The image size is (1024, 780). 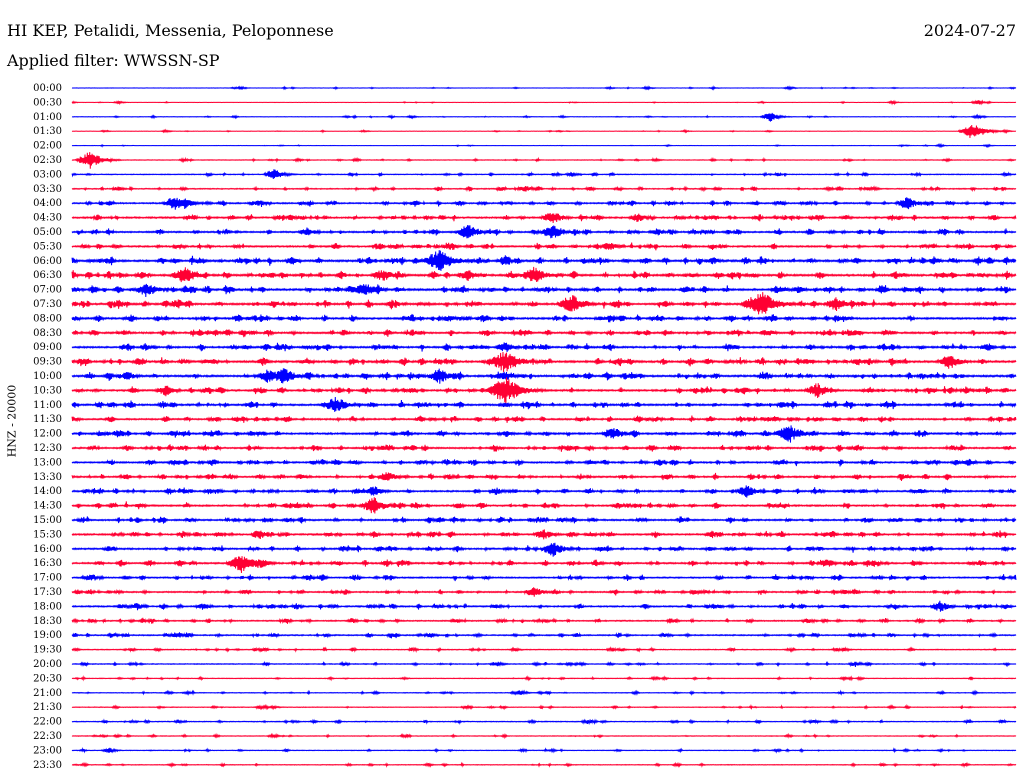 I want to click on row-time-label: 15:00, so click(x=47, y=520).